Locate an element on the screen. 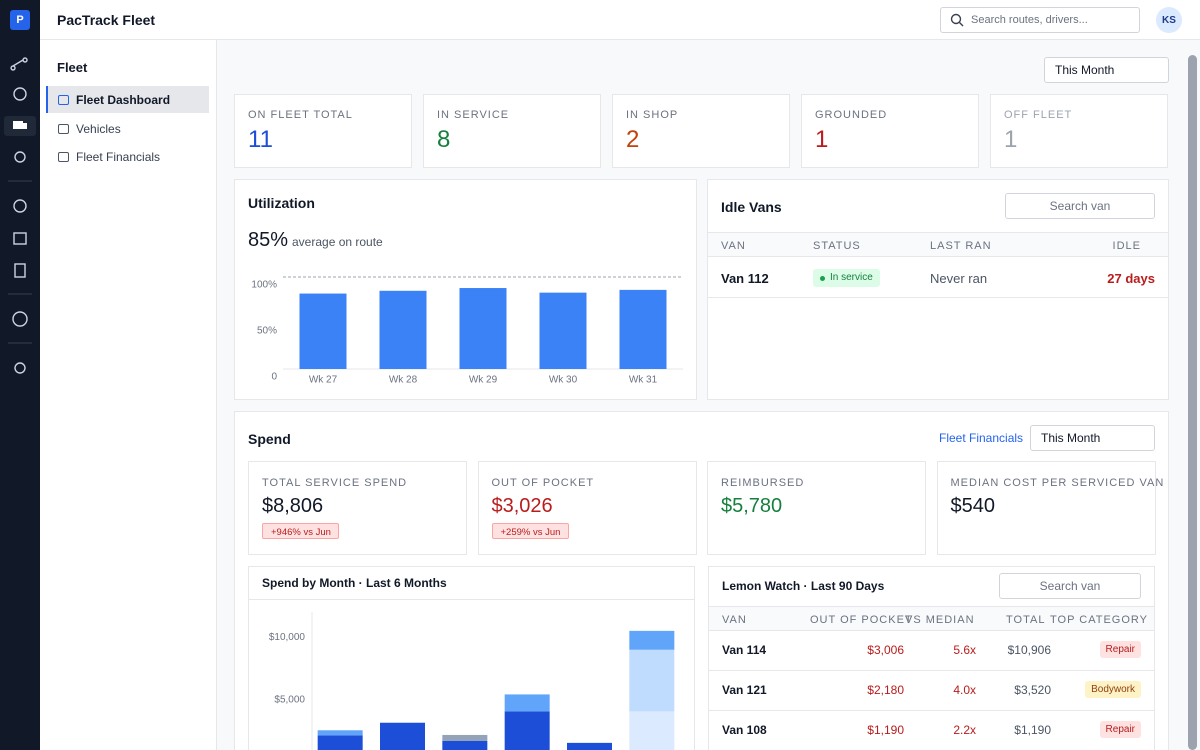 The width and height of the screenshot is (1200, 750). gauge-icon is located at coordinates (20, 206).